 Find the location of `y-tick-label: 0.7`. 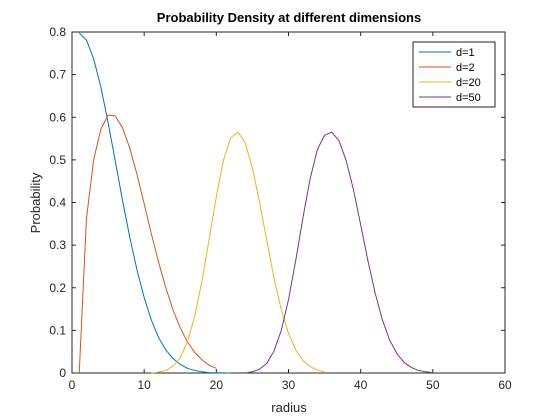

y-tick-label: 0.7 is located at coordinates (57, 75).